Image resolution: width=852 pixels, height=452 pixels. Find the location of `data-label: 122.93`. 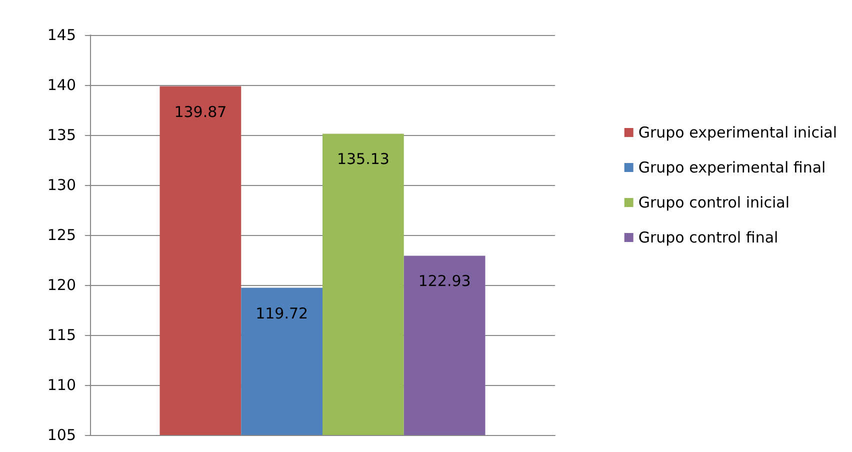

data-label: 122.93 is located at coordinates (444, 281).